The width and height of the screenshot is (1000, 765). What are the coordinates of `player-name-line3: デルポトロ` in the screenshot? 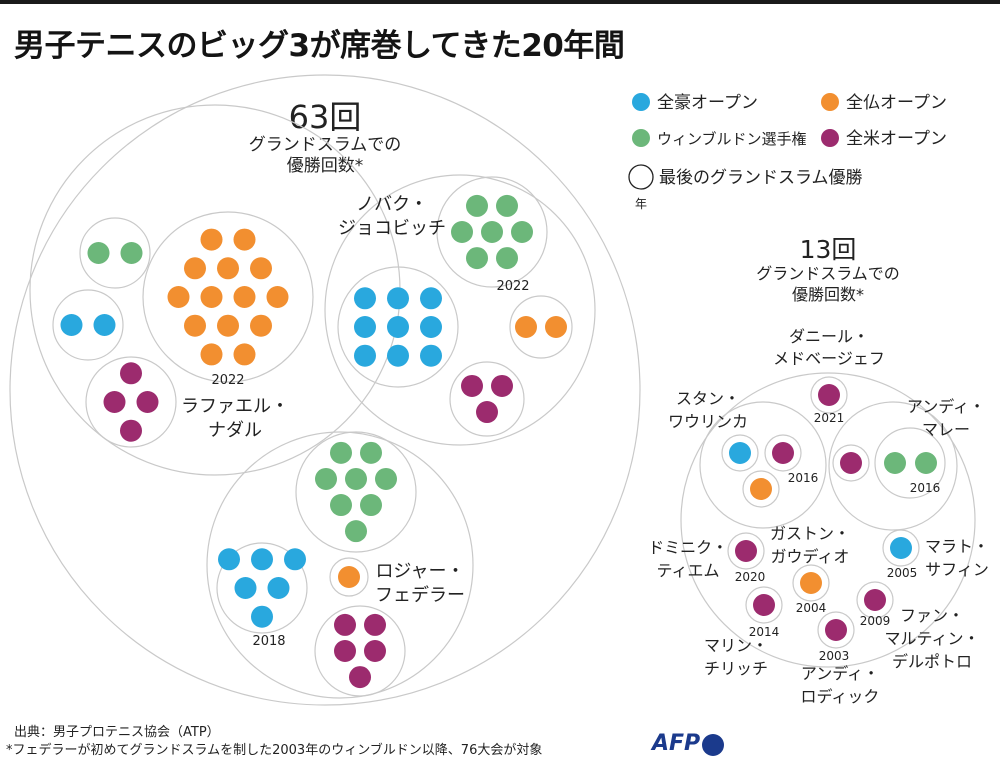 It's located at (932, 661).